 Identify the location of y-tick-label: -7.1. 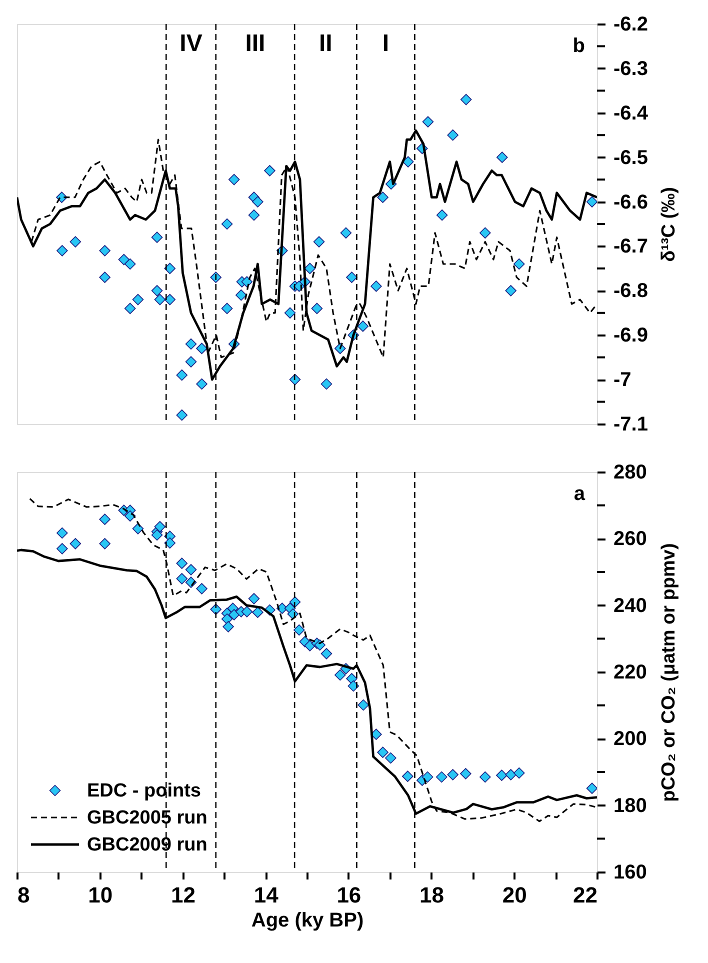
(631, 425).